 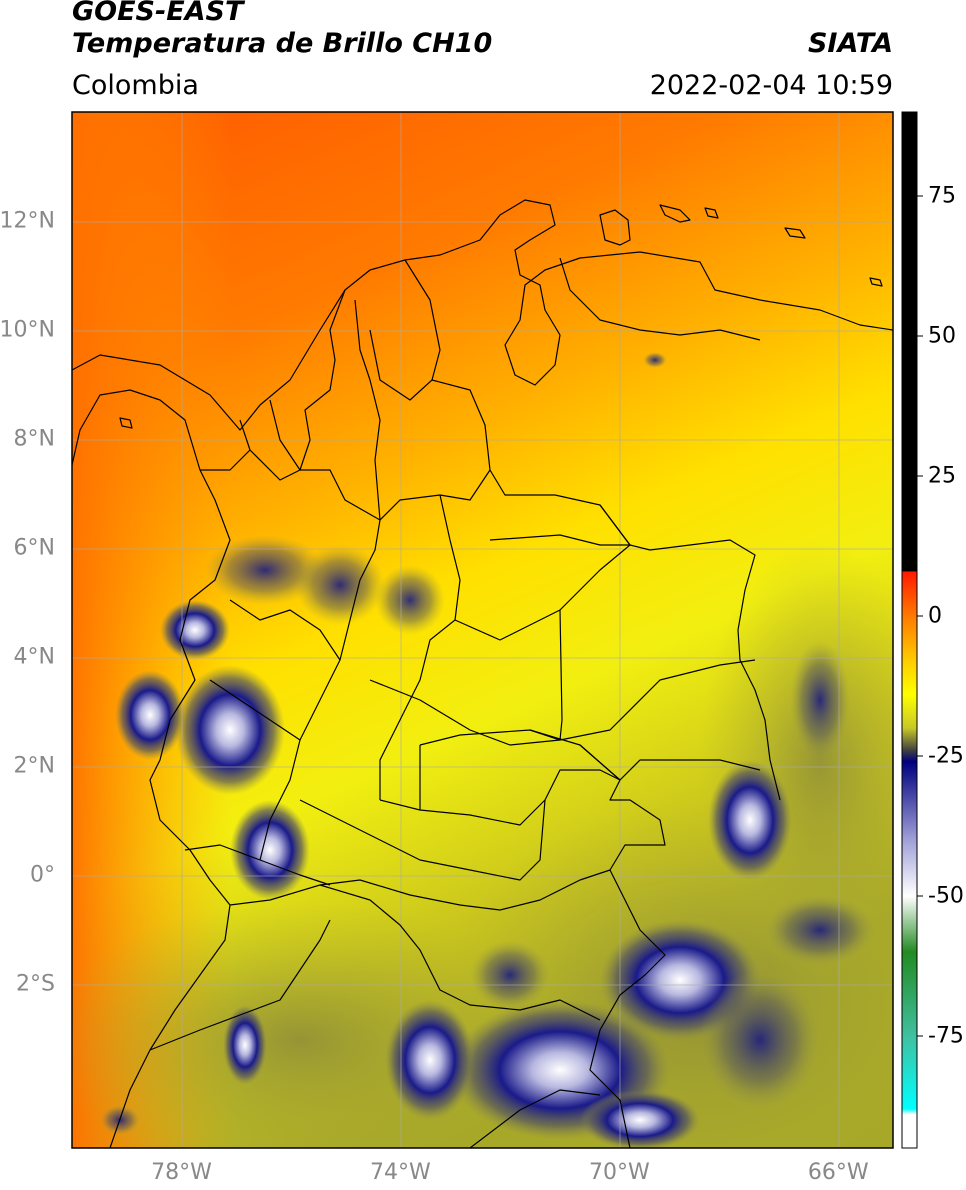 What do you see at coordinates (942, 476) in the screenshot?
I see `colorbar-tick-label: 25` at bounding box center [942, 476].